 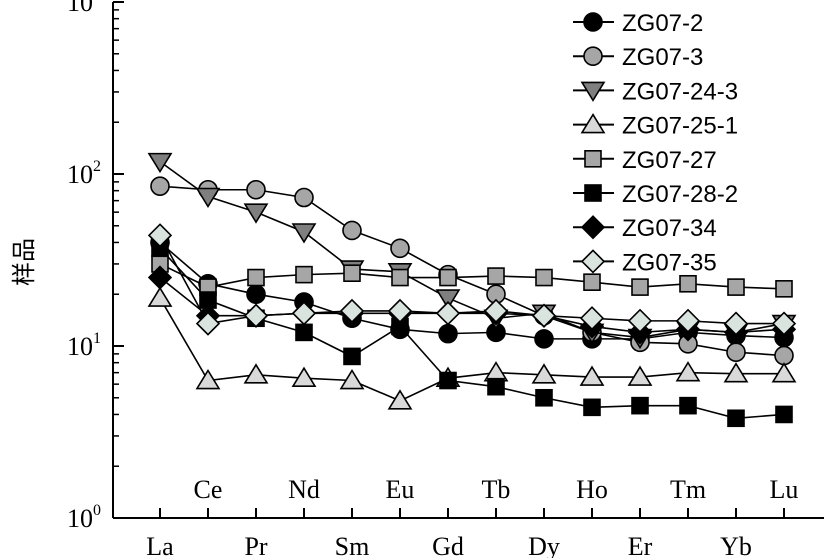 What do you see at coordinates (680, 194) in the screenshot?
I see `legend-label: ZG07-28-2` at bounding box center [680, 194].